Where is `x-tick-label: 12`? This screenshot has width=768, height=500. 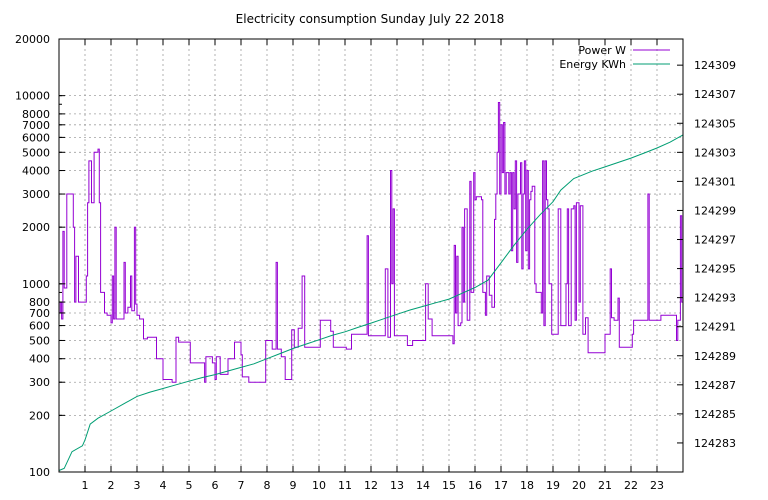 x-tick-label: 12 is located at coordinates (371, 485).